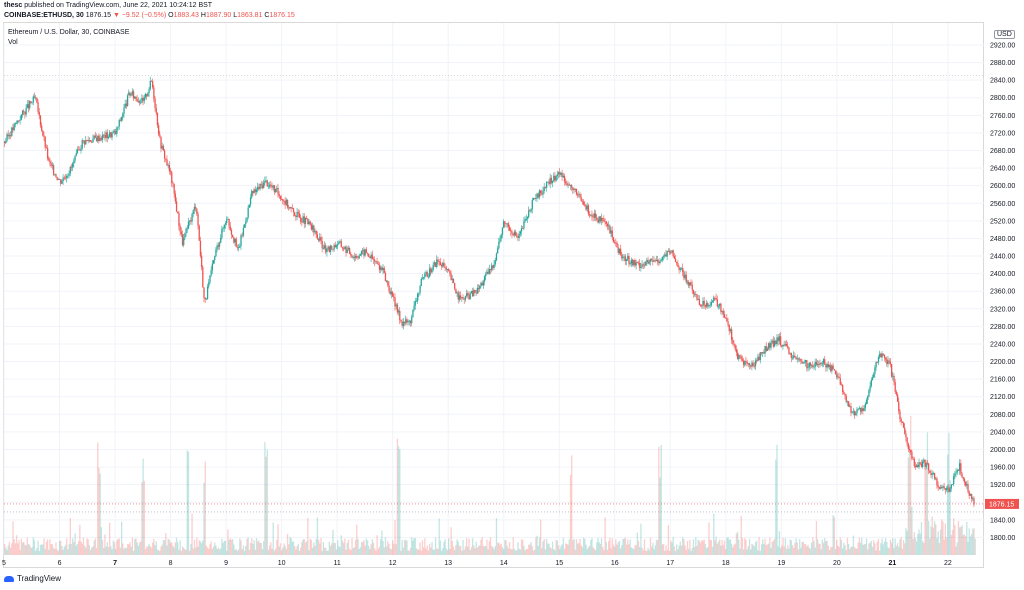  Describe the element at coordinates (1002, 221) in the screenshot. I see `y-tick-label: 2520.00` at that location.